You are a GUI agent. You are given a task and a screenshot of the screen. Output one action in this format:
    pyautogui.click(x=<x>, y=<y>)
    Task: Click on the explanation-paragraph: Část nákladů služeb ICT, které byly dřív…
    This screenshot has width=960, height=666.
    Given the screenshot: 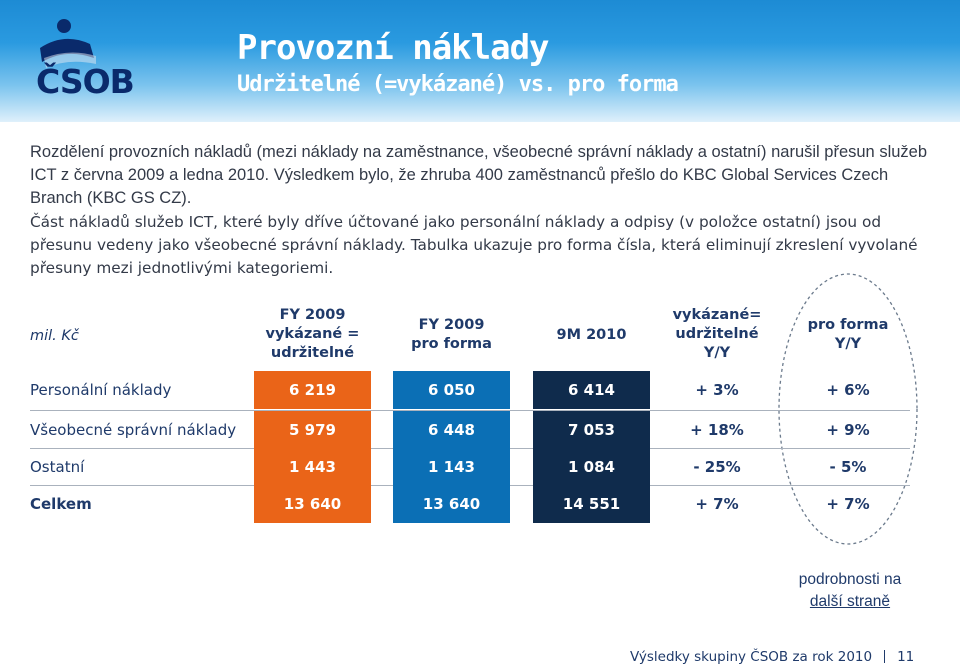 What is the action you would take?
    pyautogui.click(x=474, y=245)
    